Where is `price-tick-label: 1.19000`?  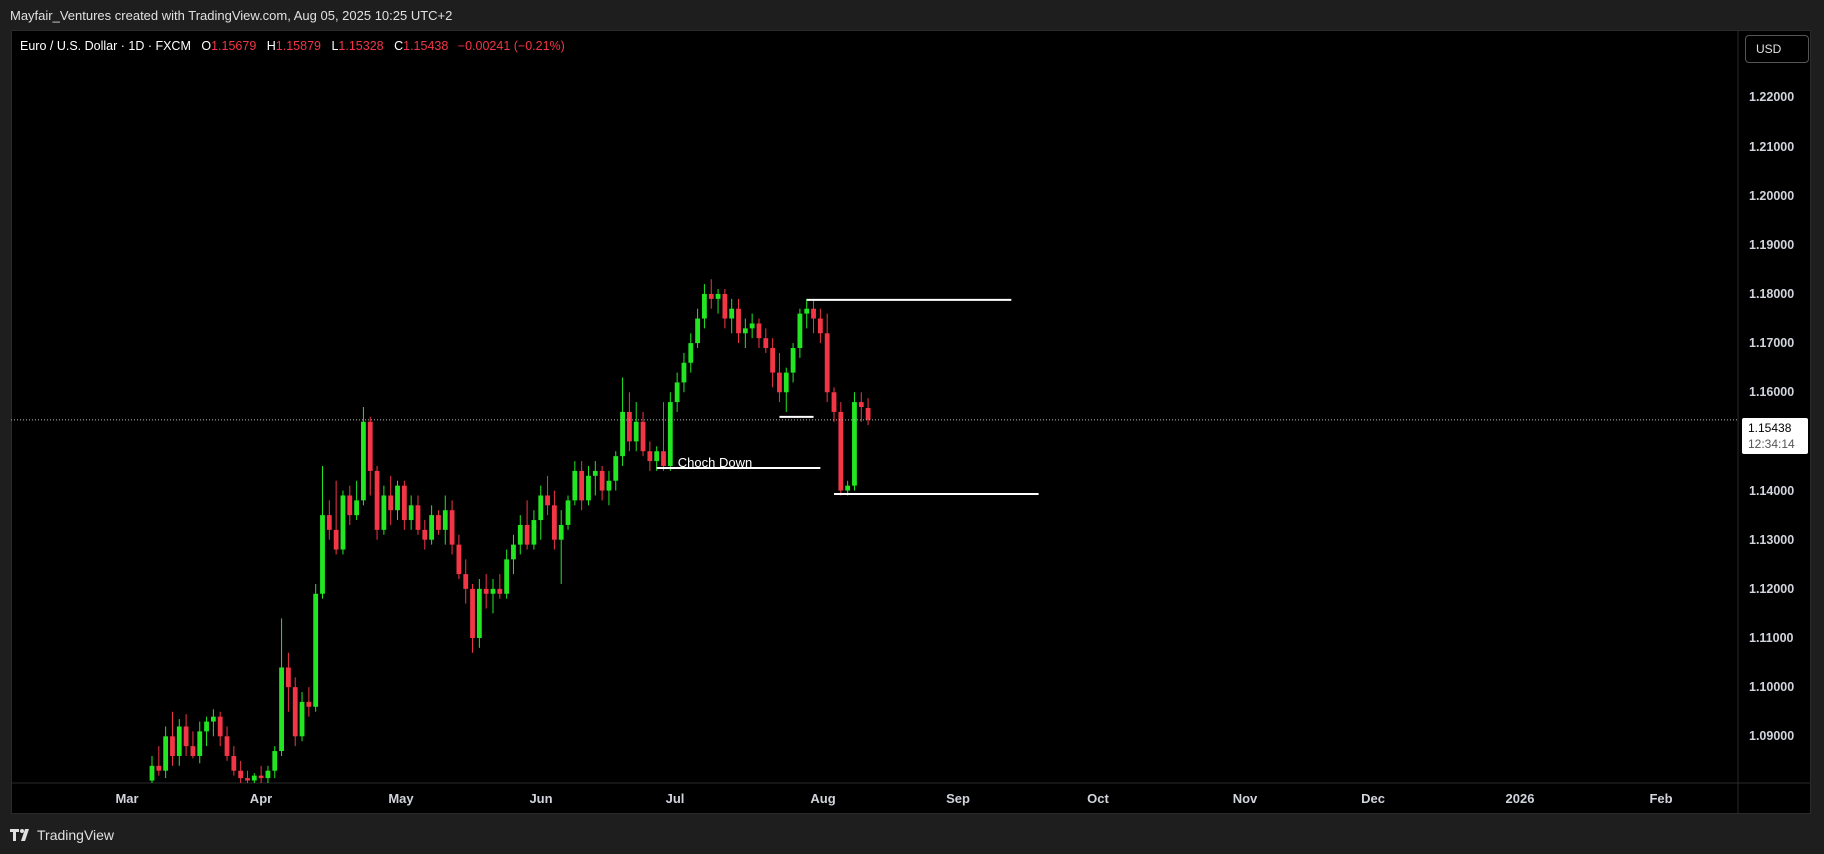
price-tick-label: 1.19000 is located at coordinates (1772, 244).